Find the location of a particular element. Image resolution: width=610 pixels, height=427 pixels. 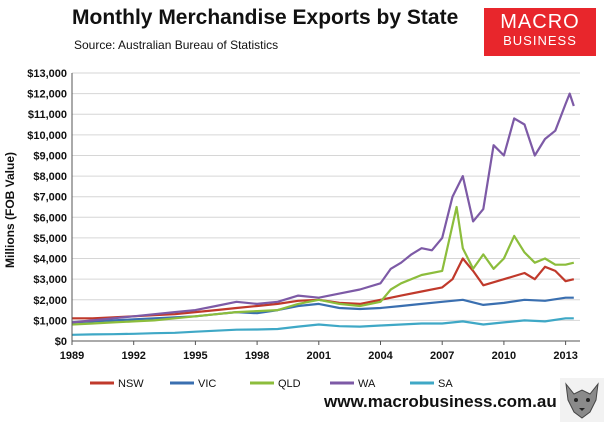

y-tick-label: $13,000 is located at coordinates (47, 74).